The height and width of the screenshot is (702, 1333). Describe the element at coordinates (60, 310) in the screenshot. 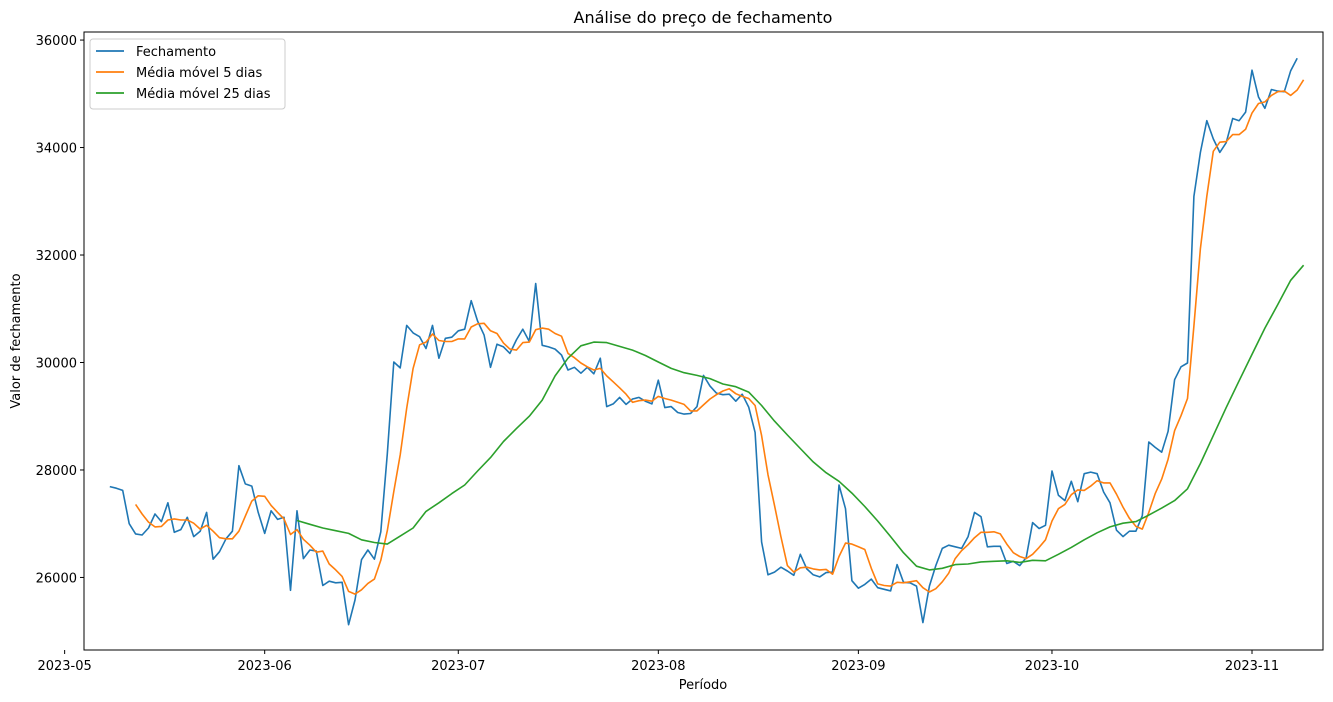

I see `y-axis: 26000 28000 30000 32000 34000 36000` at that location.